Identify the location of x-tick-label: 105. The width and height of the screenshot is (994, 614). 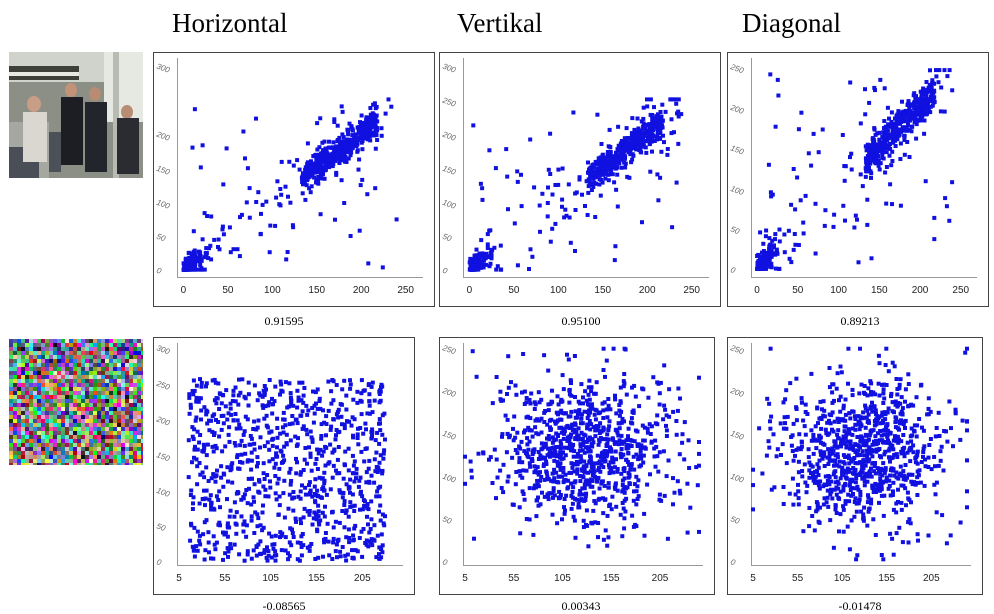
(270, 578).